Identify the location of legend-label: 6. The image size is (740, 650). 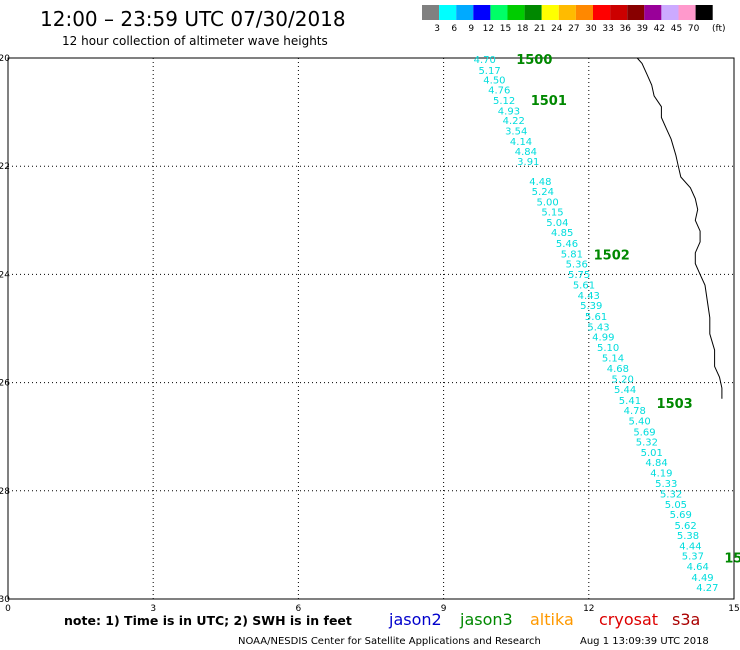
(454, 29).